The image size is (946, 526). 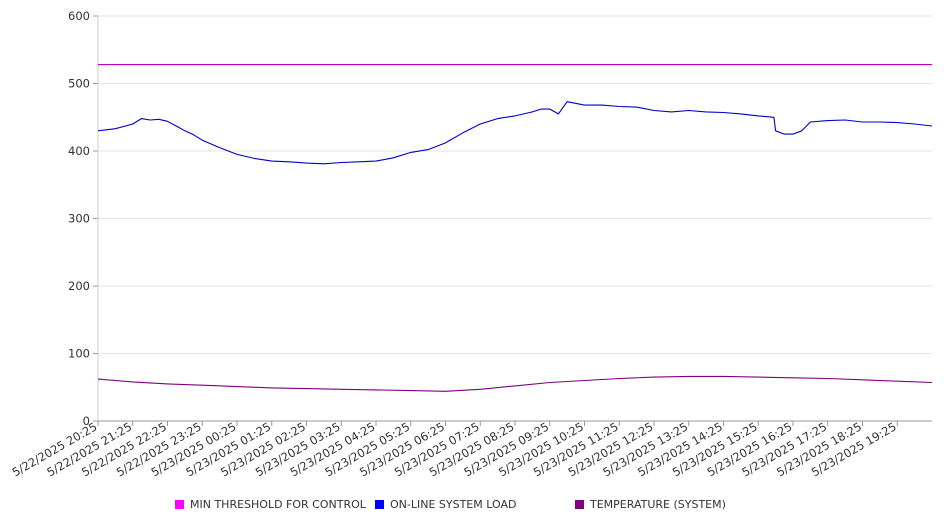 I want to click on legend-swatch-min-threshold, so click(x=179, y=504).